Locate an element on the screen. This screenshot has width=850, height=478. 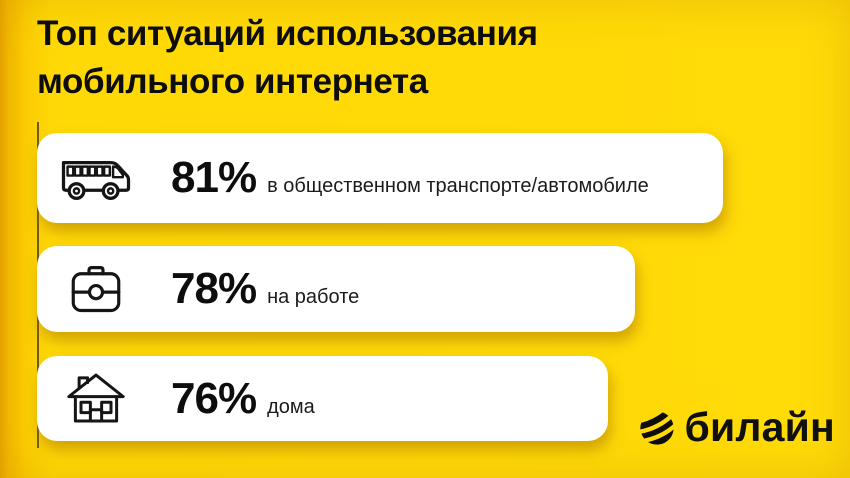
bar-label: в общественном транспорте/автомобиле is located at coordinates (458, 186).